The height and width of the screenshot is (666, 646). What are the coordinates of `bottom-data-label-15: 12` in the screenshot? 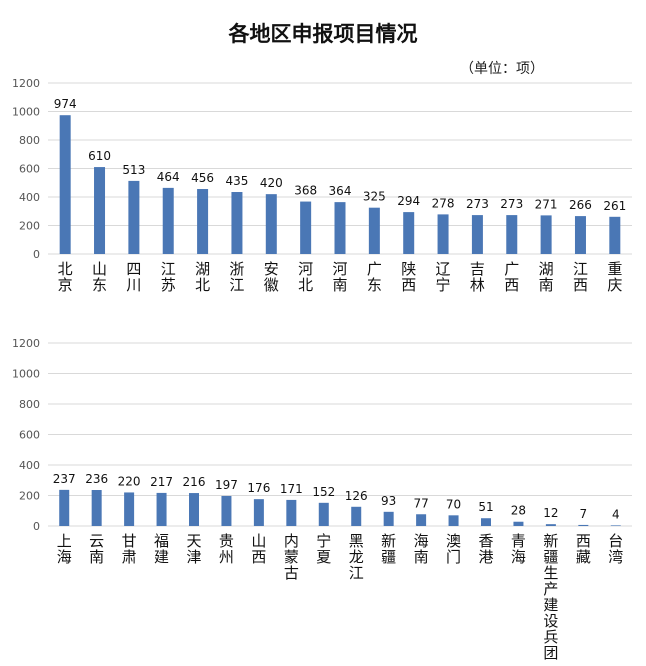 It's located at (550, 513).